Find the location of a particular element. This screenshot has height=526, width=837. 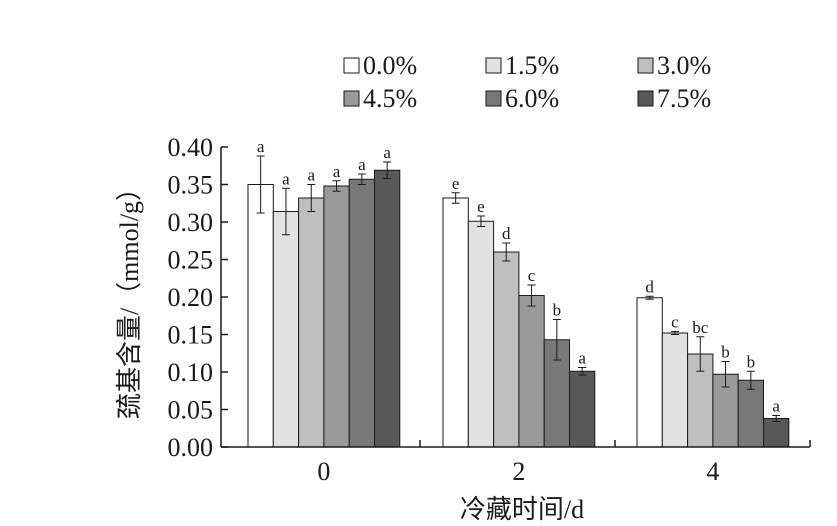

legend-item: 0.0% is located at coordinates (380, 65).